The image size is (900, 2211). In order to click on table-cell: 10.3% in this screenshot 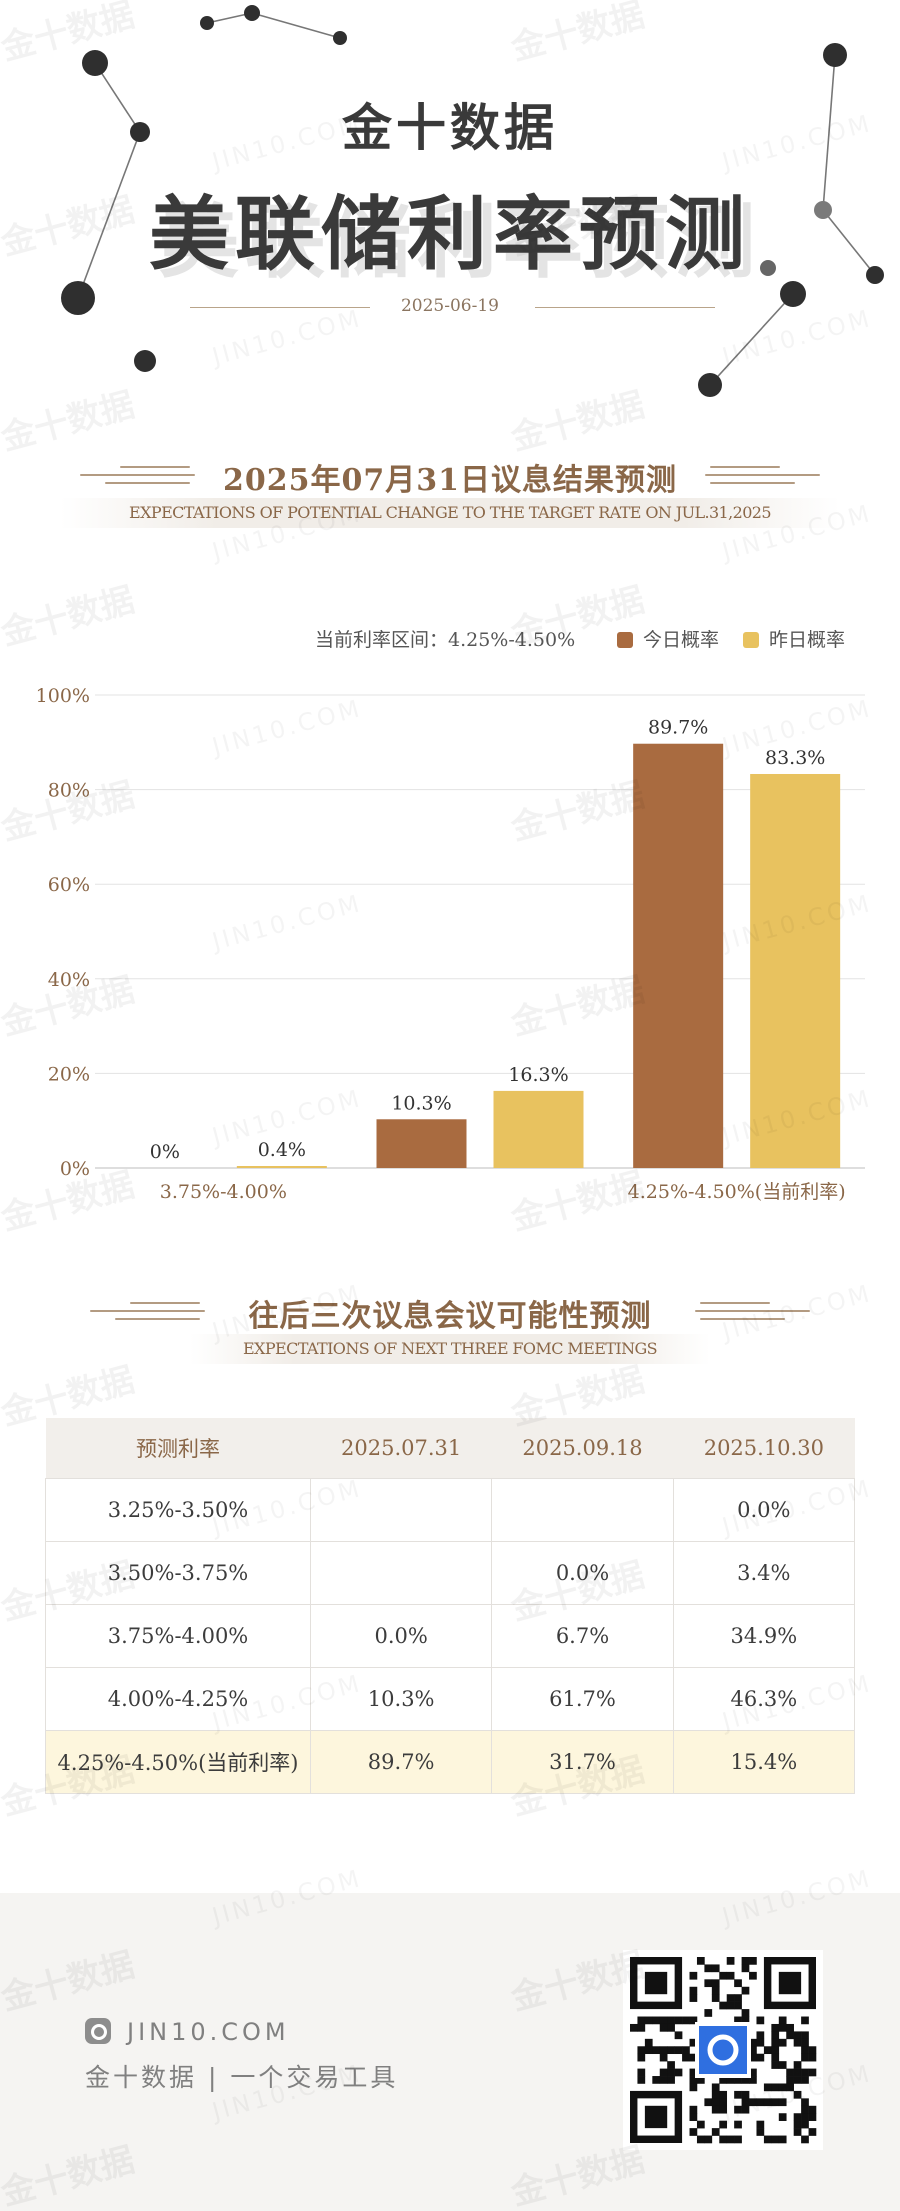, I will do `click(401, 1699)`.